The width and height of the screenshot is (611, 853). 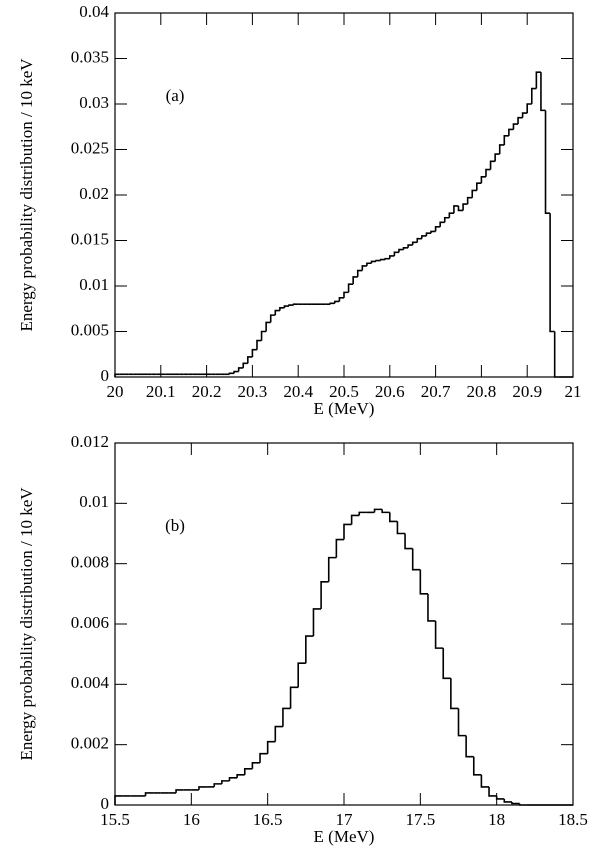 I want to click on x-tick-label: 17.5, so click(x=420, y=819).